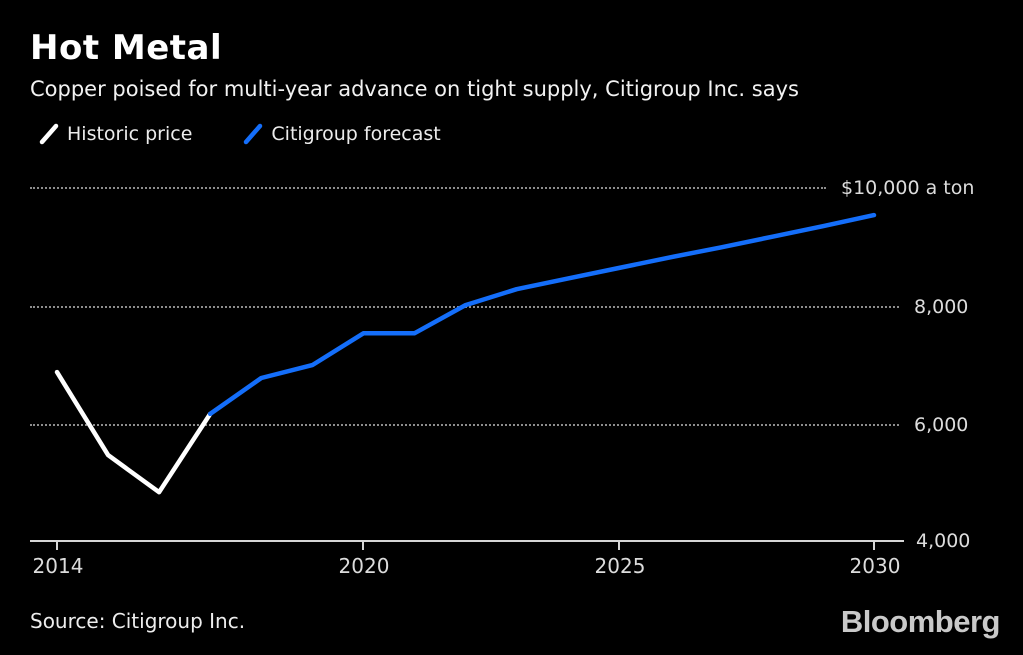 The height and width of the screenshot is (655, 1023). I want to click on y-axis-label-10000: $10,000 a ton, so click(908, 188).